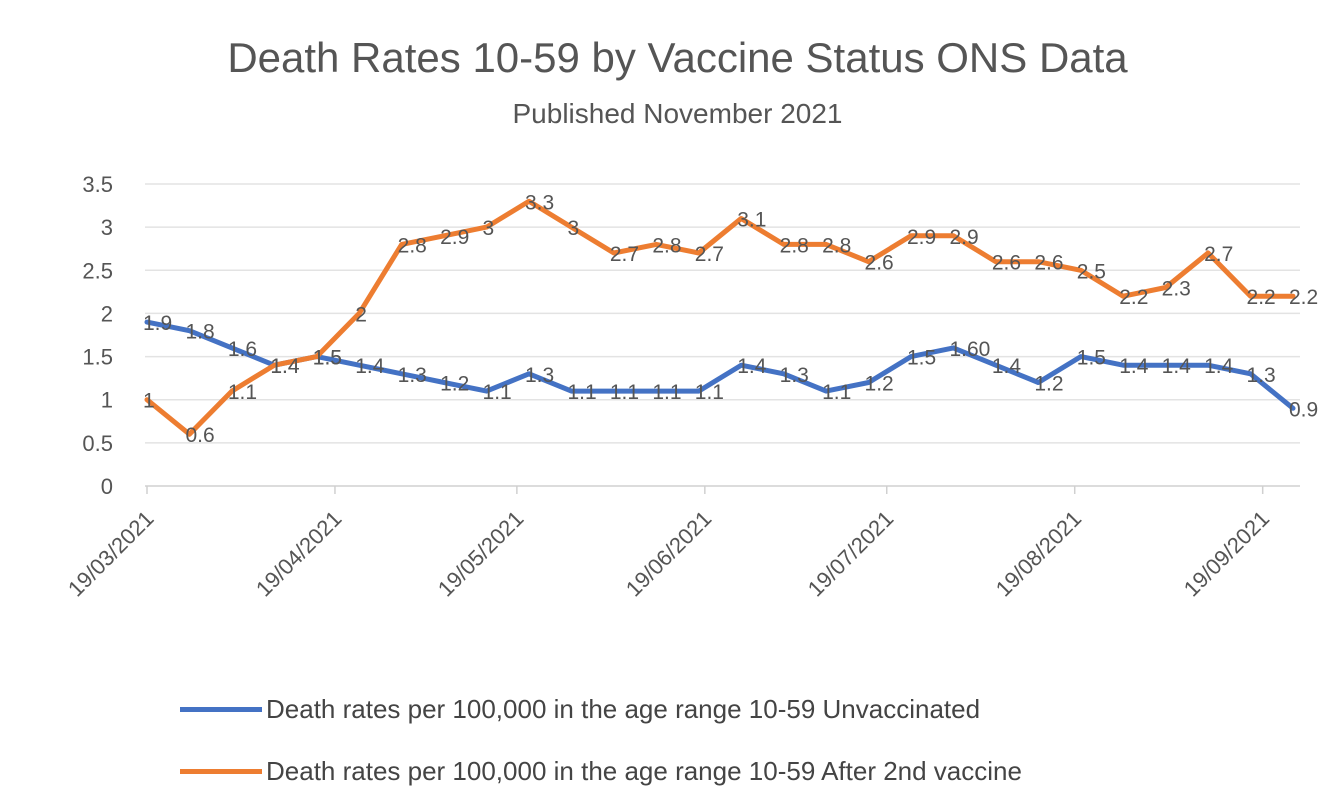  Describe the element at coordinates (107, 486) in the screenshot. I see `y-tick-label: 0` at that location.